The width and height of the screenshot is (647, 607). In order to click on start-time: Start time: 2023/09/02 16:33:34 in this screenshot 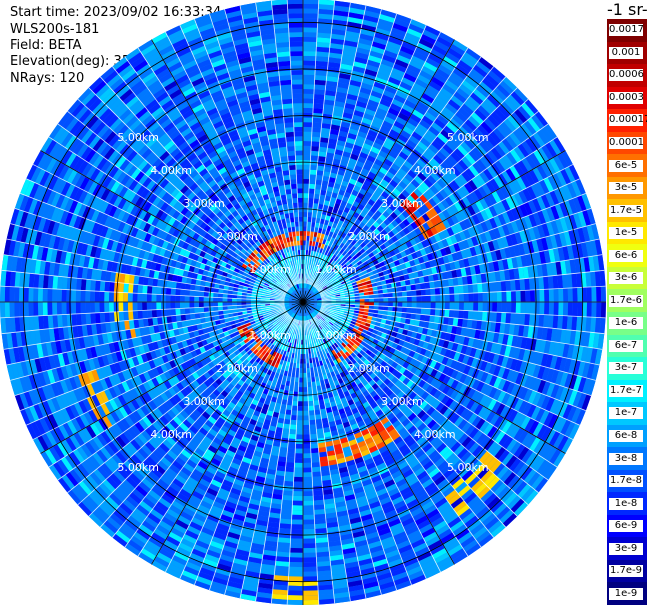, I will do `click(116, 12)`.